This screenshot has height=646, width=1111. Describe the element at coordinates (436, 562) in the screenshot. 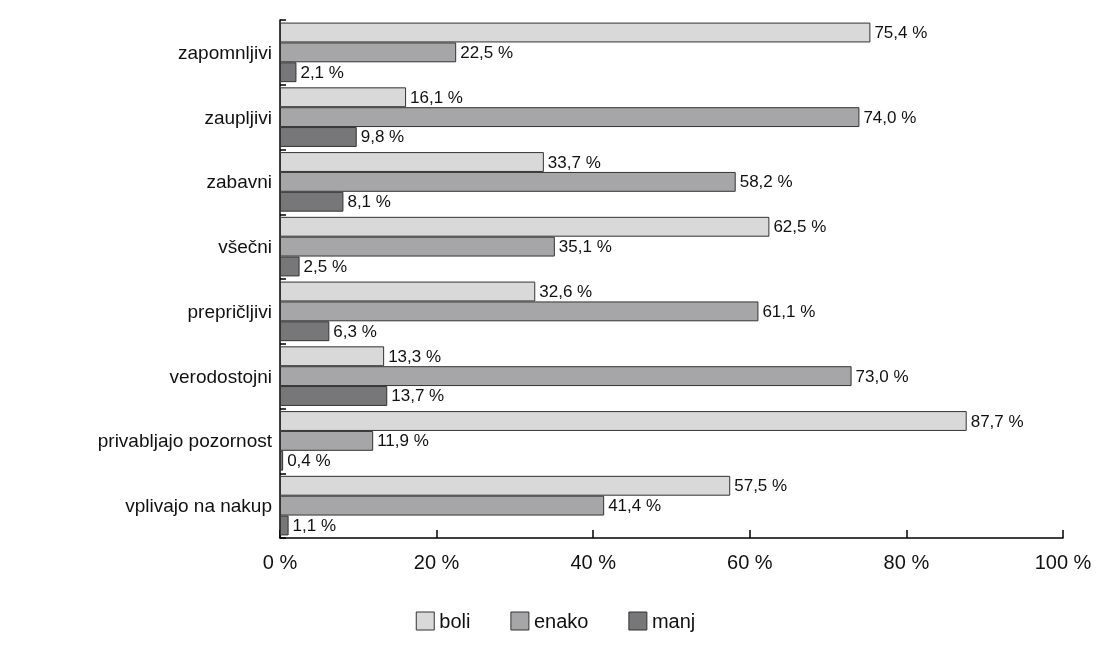

I see `x-tick-label: 20 %` at that location.